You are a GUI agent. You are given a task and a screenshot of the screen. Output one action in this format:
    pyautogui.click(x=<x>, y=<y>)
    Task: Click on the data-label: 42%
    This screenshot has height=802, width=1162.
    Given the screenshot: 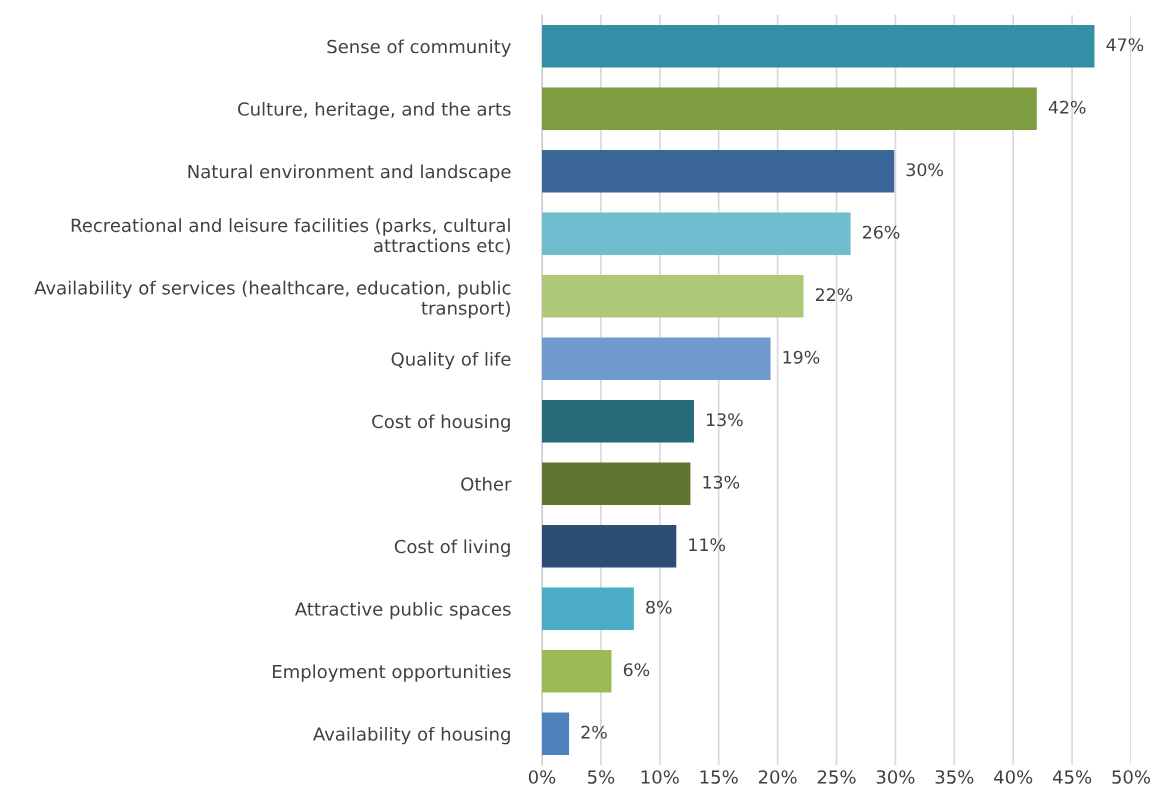 What is the action you would take?
    pyautogui.click(x=1067, y=107)
    